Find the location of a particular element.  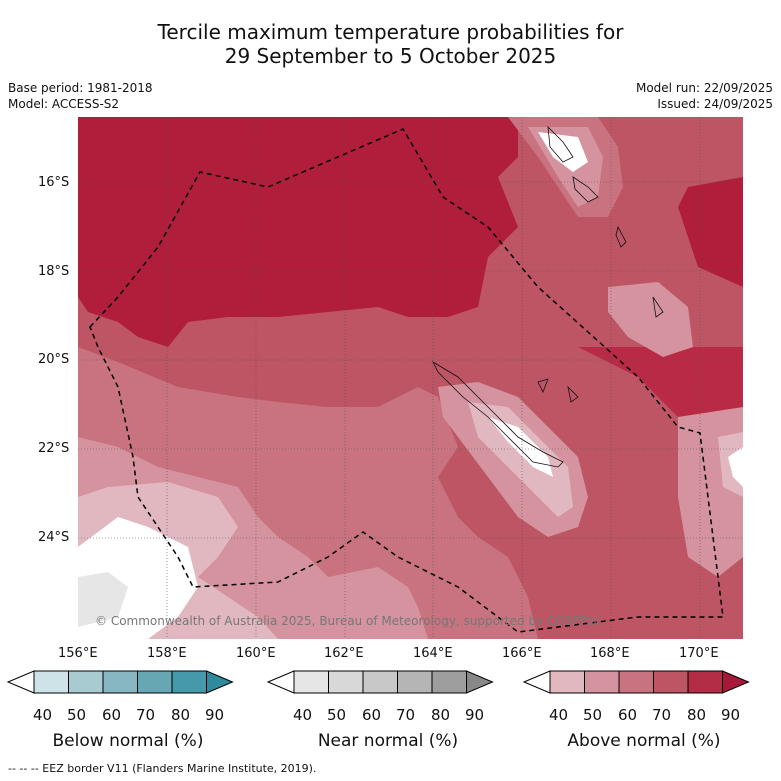

lat-label-24s: 24°S is located at coordinates (54, 537).